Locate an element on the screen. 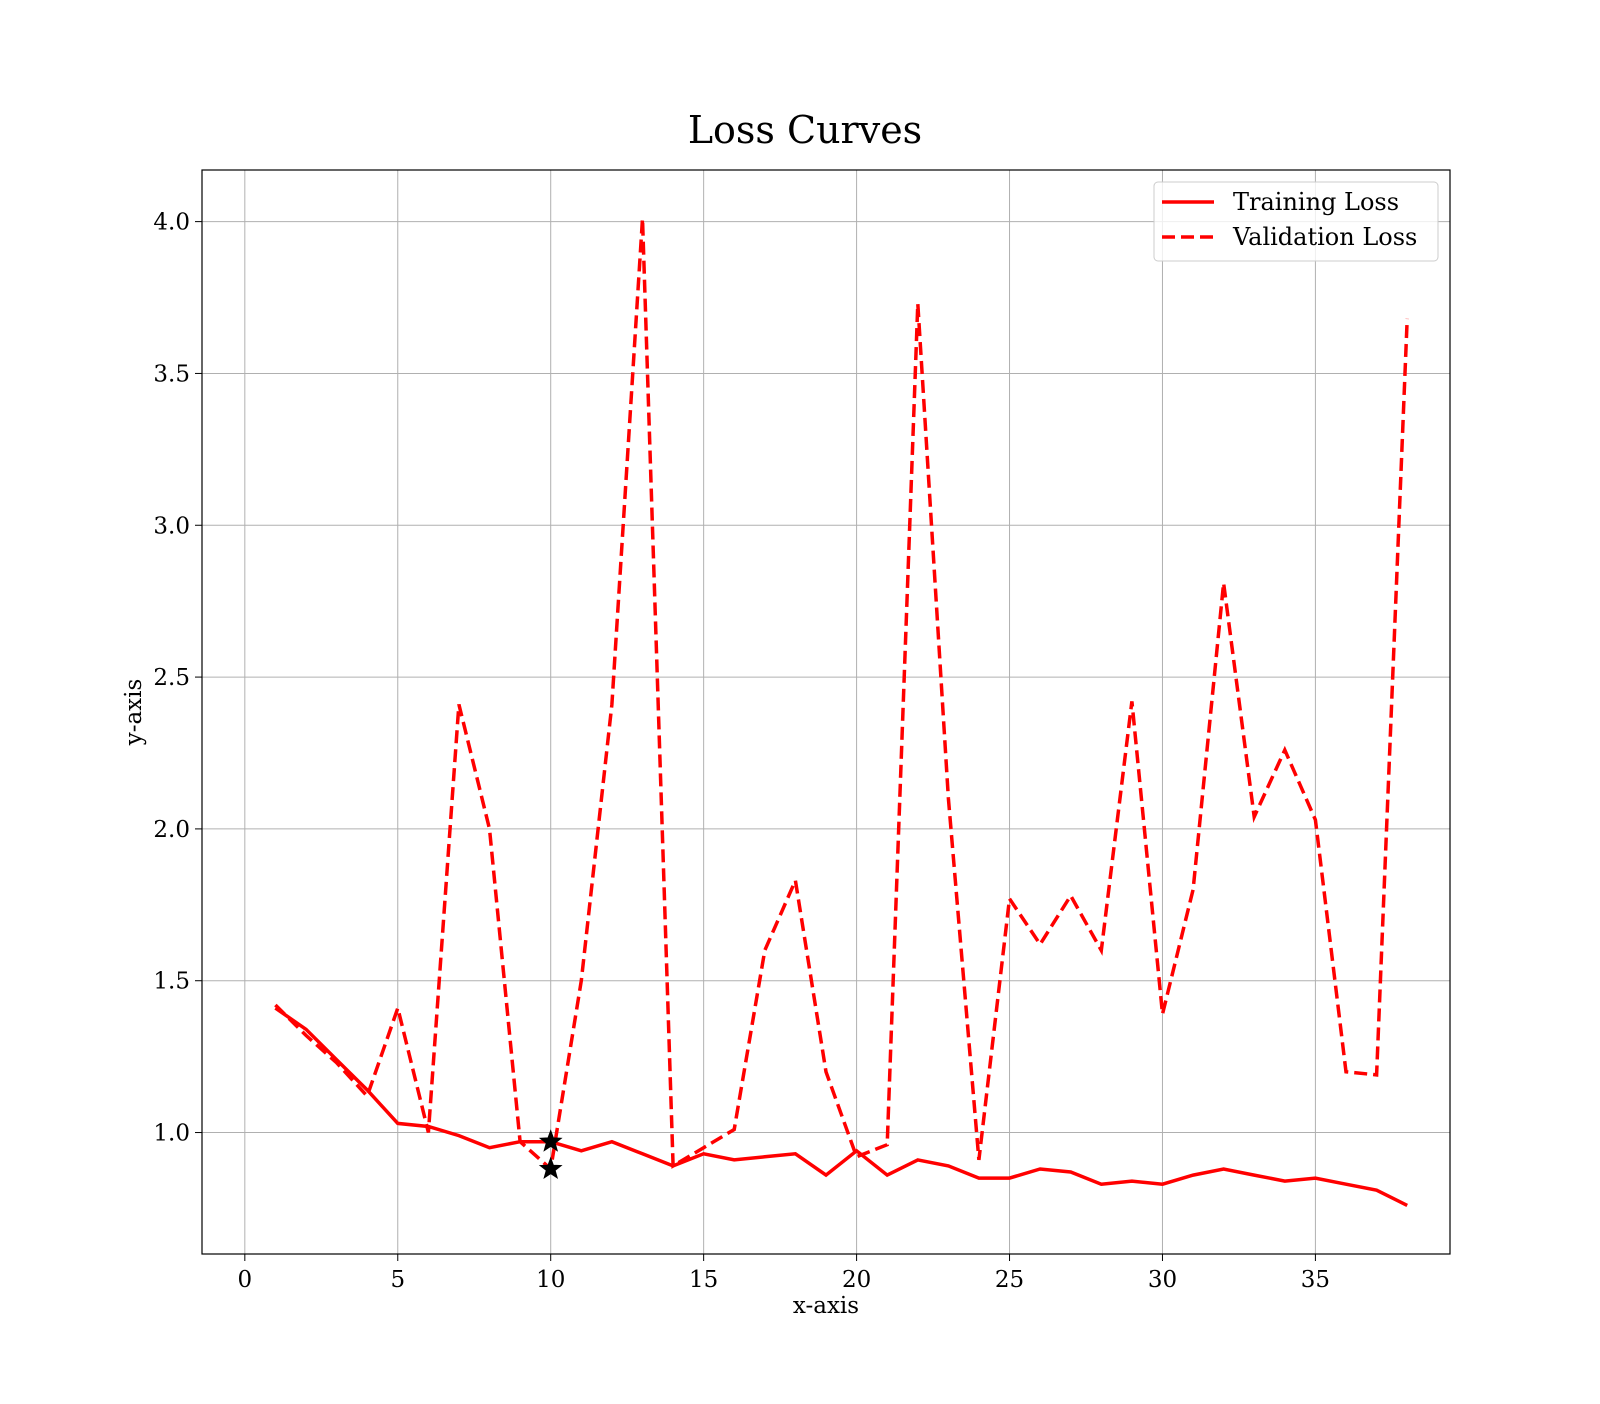  legend: Training Loss Validation Loss is located at coordinates (1296, 221).